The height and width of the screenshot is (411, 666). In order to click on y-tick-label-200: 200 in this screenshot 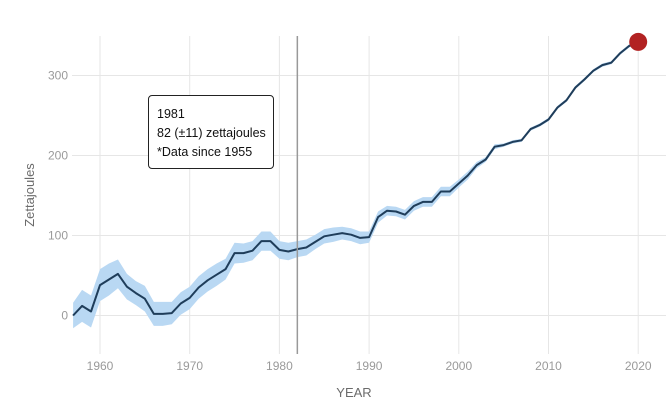, I will do `click(58, 156)`.